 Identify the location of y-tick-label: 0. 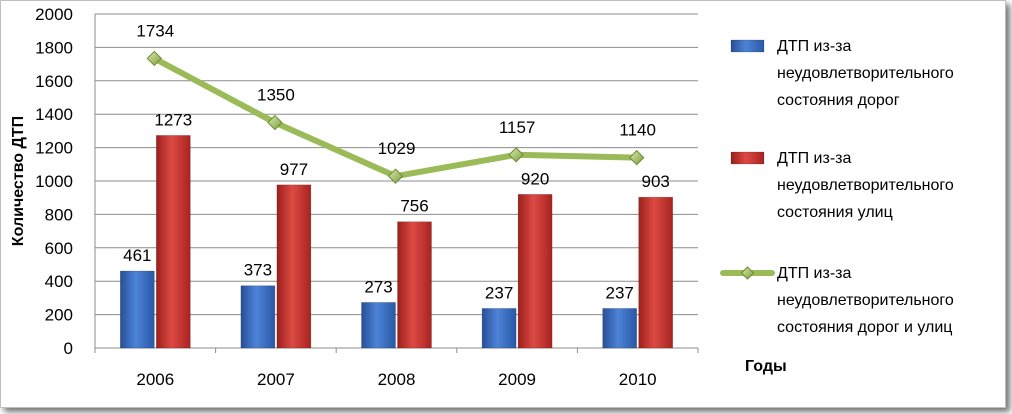
(68, 348).